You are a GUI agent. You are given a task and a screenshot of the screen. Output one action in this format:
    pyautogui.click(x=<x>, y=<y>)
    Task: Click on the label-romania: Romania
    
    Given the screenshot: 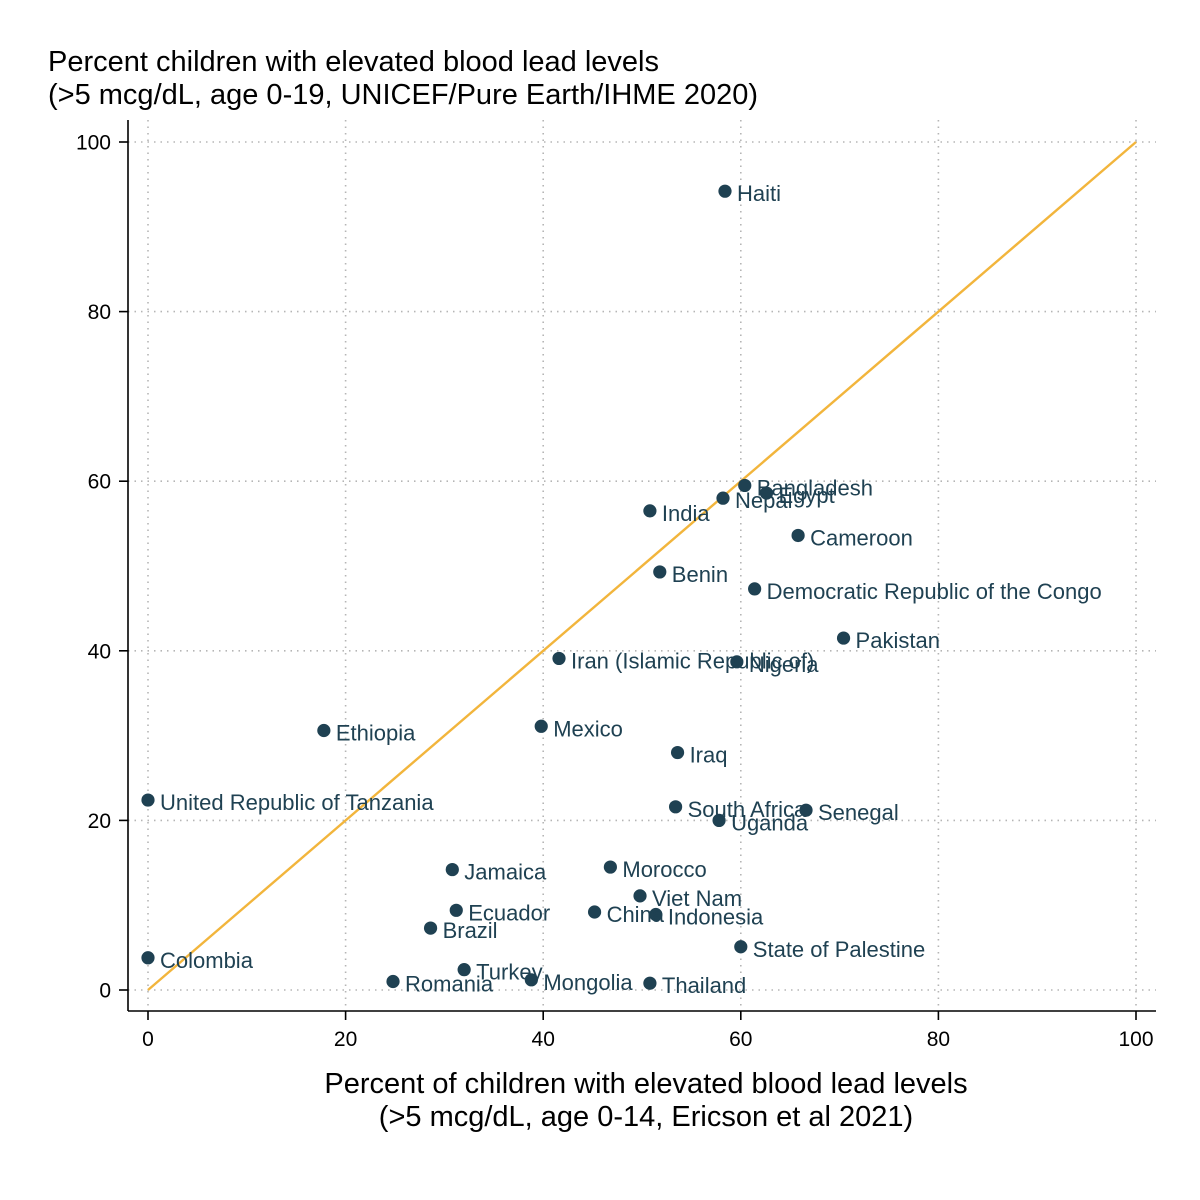 What is the action you would take?
    pyautogui.click(x=449, y=984)
    